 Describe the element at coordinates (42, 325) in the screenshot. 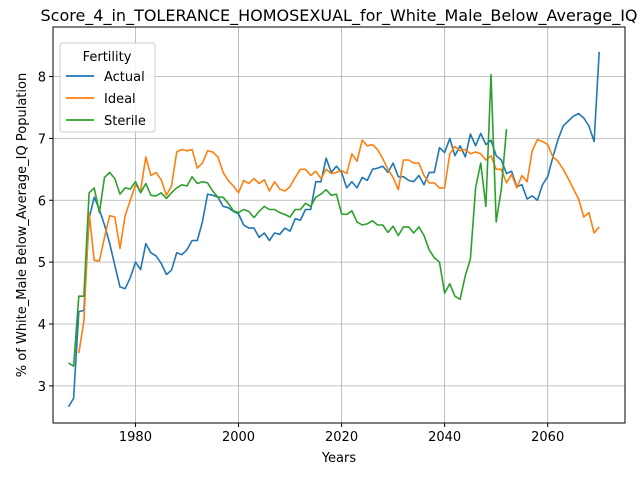

I see `y-tick-label: 4` at that location.